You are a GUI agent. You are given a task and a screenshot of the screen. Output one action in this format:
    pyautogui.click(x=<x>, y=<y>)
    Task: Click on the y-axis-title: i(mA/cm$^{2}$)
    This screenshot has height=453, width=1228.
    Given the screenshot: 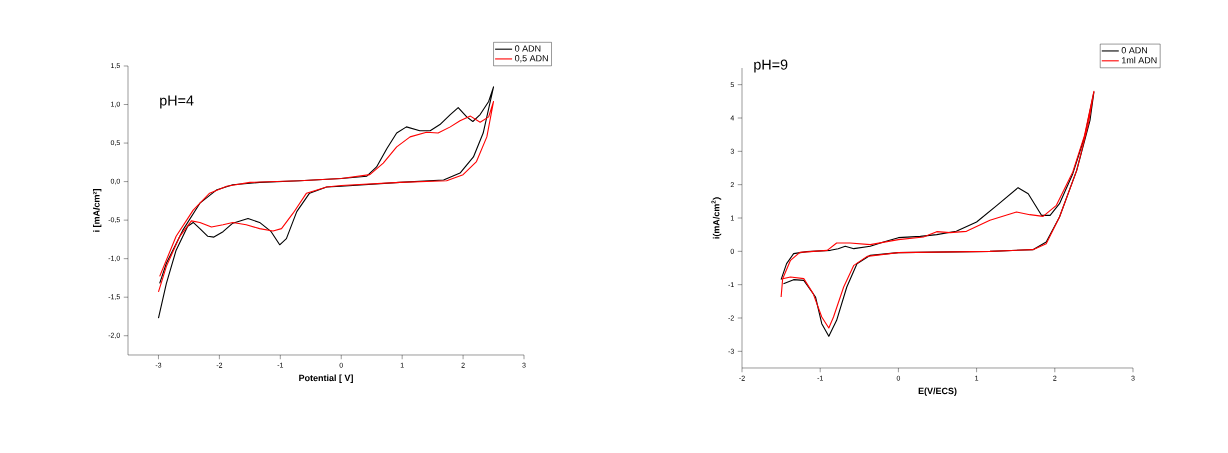 What is the action you would take?
    pyautogui.click(x=716, y=218)
    